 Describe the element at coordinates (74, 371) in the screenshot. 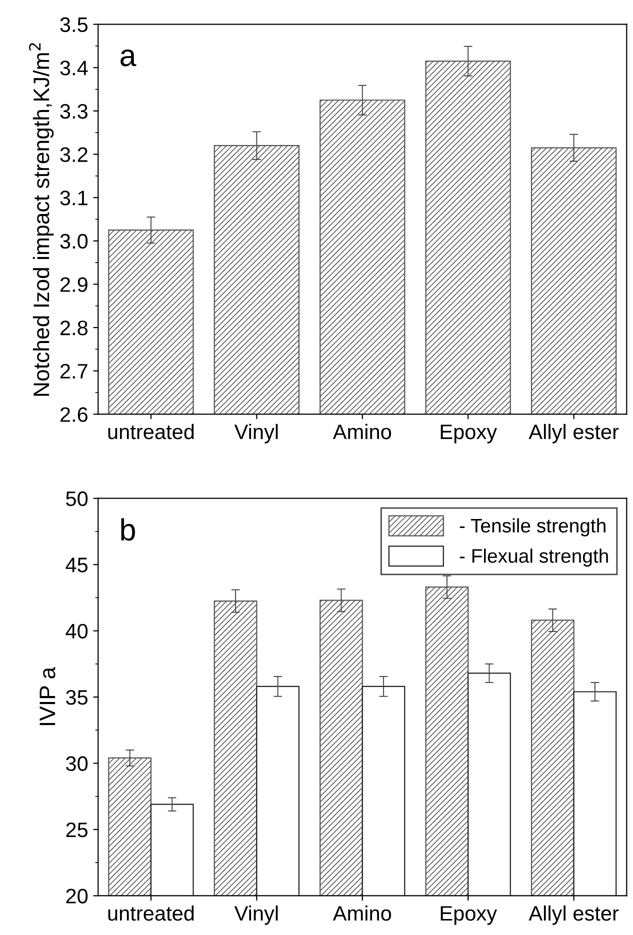

I see `y-tick-label: 2.7` at that location.